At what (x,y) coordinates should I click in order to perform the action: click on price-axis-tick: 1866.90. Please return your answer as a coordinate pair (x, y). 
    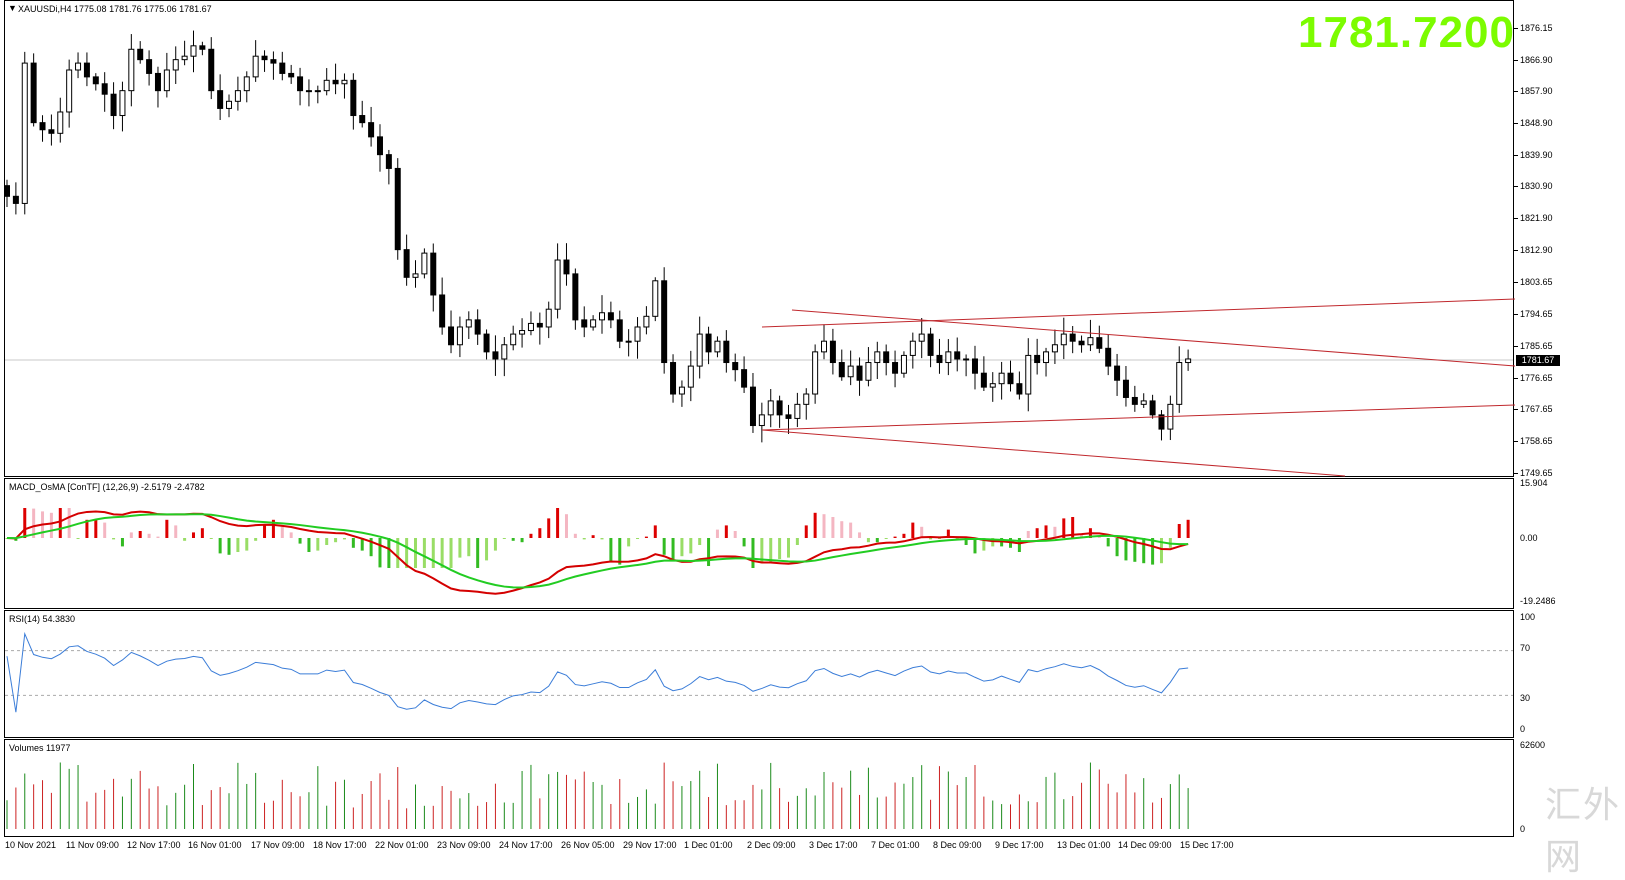
    Looking at the image, I should click on (1536, 60).